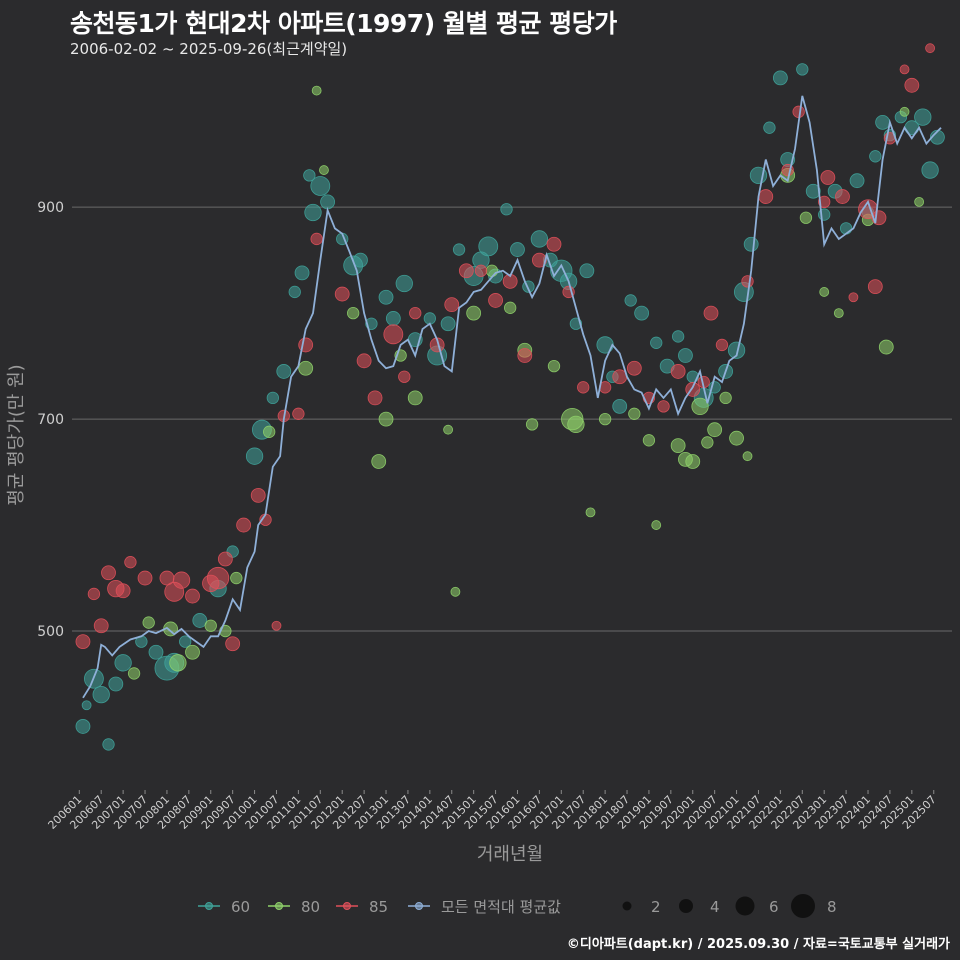 The width and height of the screenshot is (960, 960). Describe the element at coordinates (50, 208) in the screenshot. I see `y-tick-label: 900` at that location.